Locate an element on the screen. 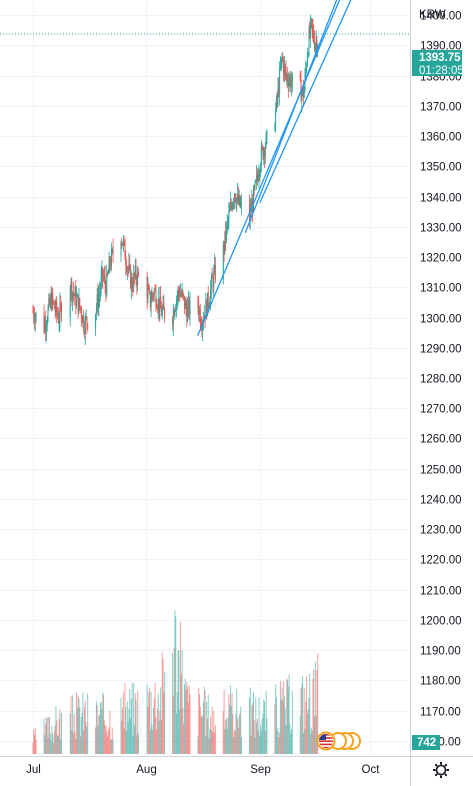 This screenshot has height=786, width=473. price-axis is located at coordinates (441, 378).